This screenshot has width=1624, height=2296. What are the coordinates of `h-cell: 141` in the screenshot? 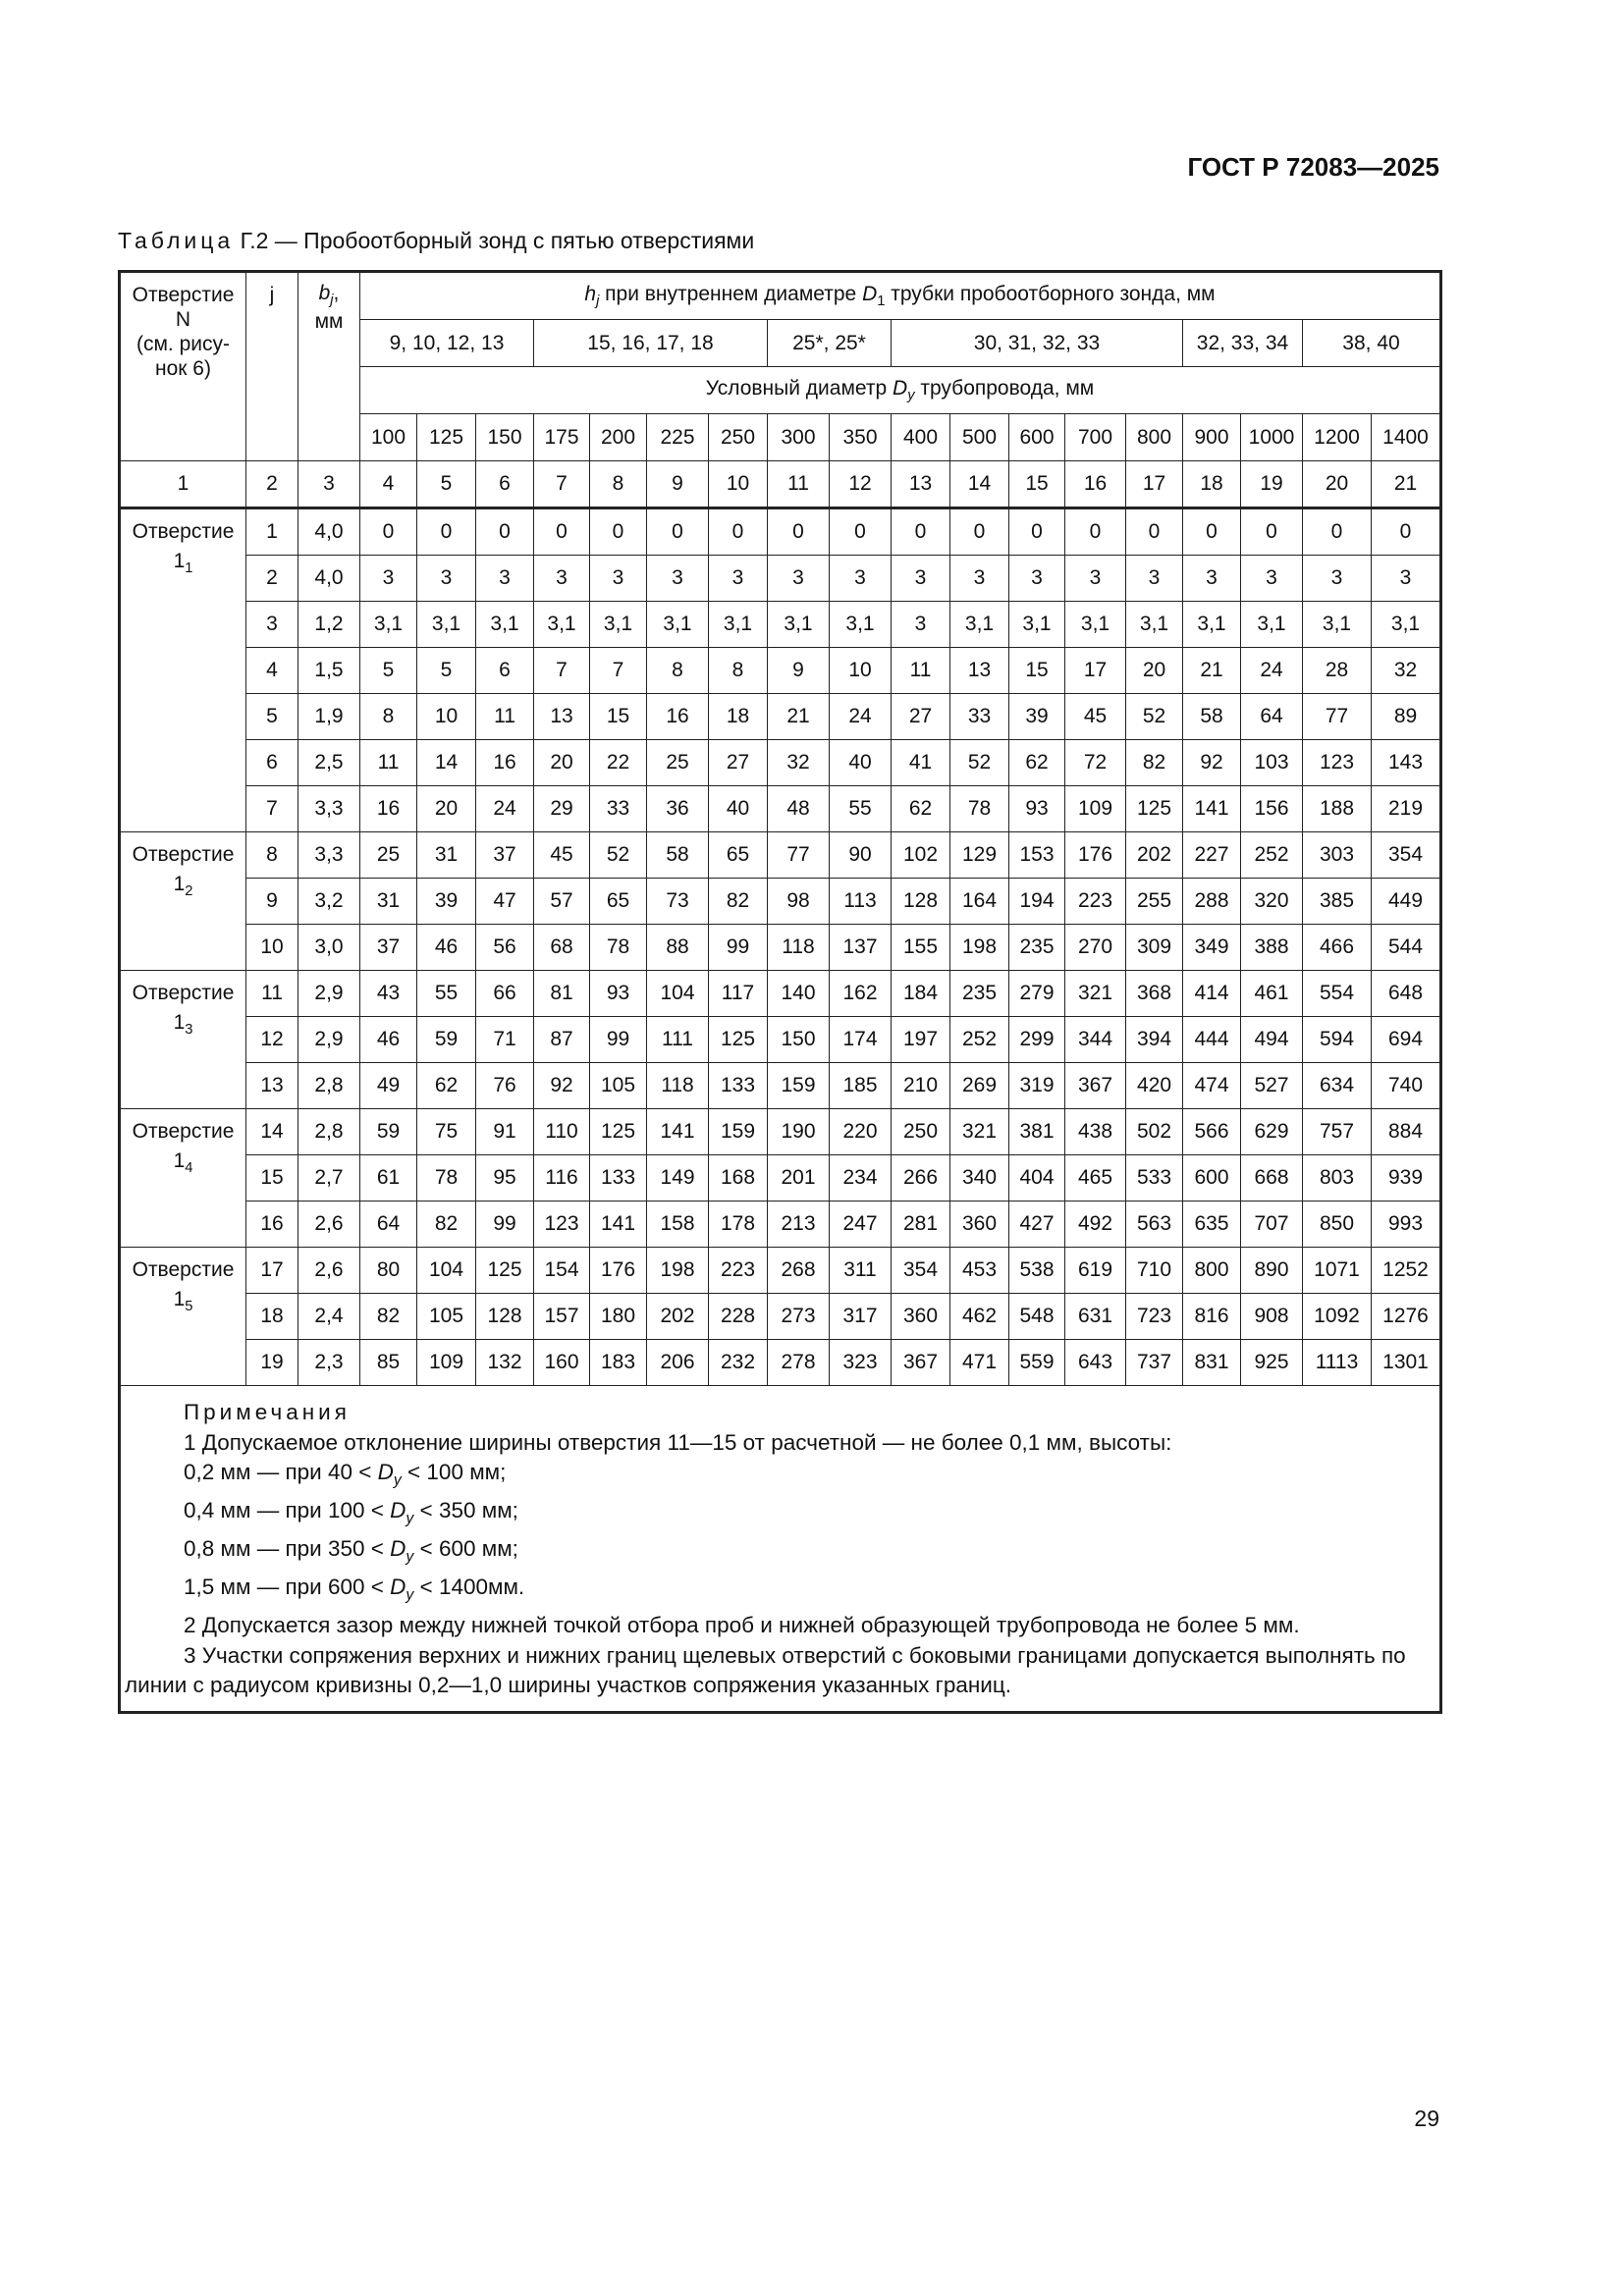 It's located at (618, 1224).